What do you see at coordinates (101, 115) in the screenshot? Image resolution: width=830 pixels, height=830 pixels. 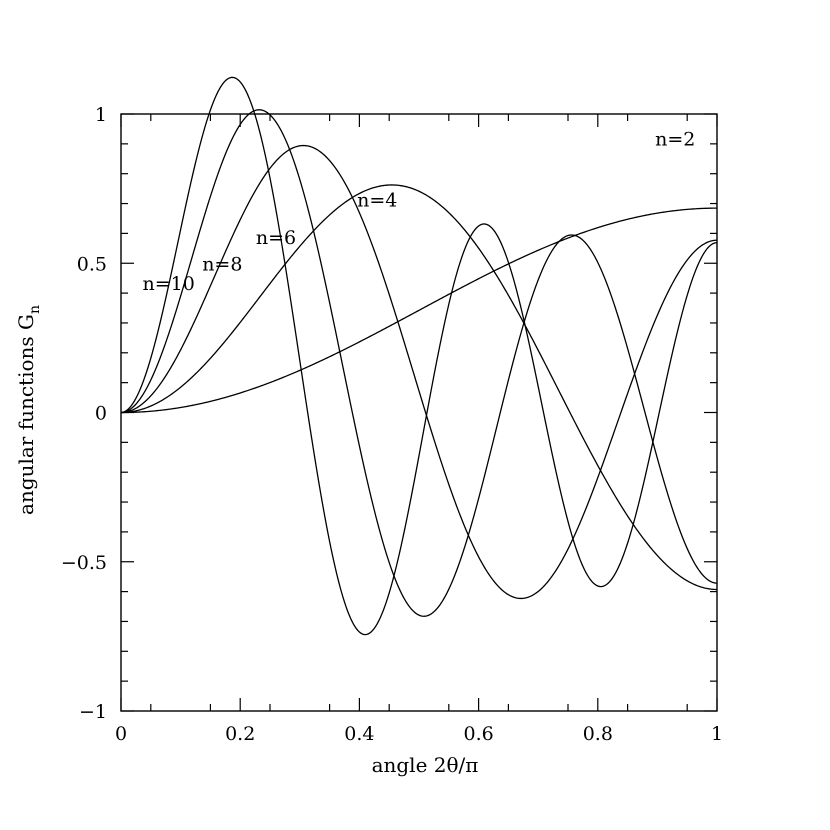 I see `y-tick-label: 1` at bounding box center [101, 115].